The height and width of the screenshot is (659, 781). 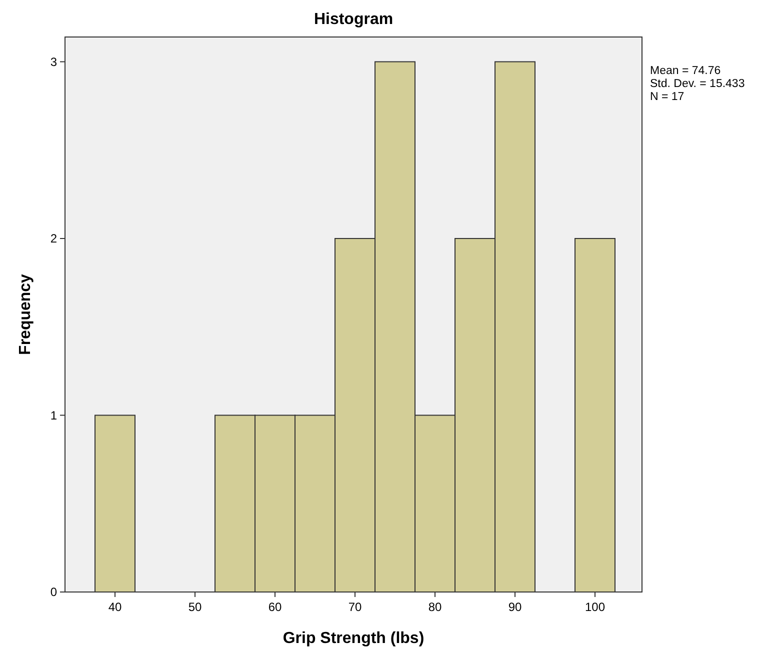 I want to click on x-tick-label: 70, so click(x=355, y=607).